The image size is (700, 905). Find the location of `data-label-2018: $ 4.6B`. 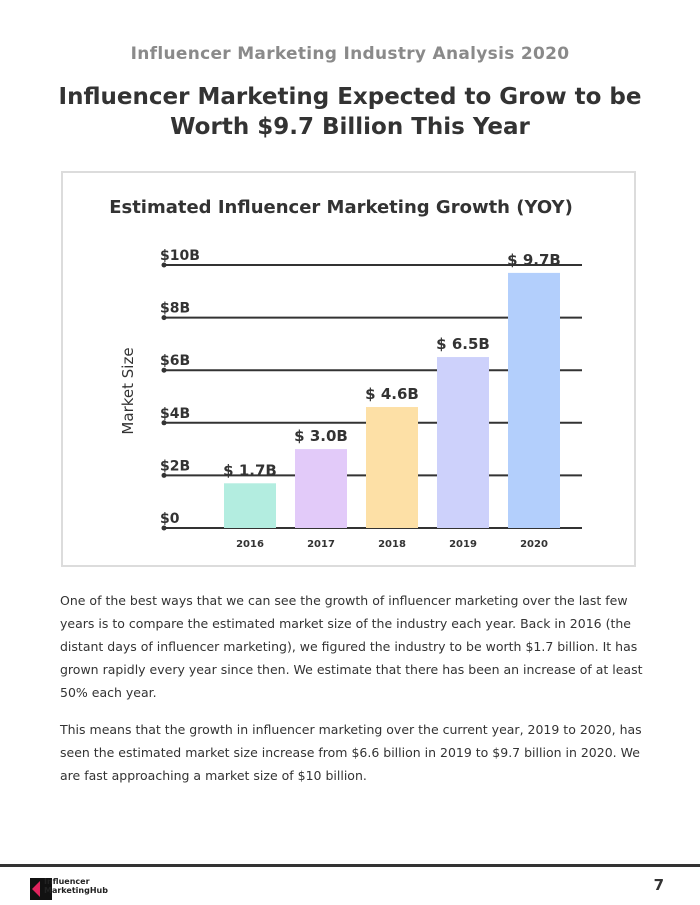

data-label-2018: $ 4.6B is located at coordinates (392, 394).